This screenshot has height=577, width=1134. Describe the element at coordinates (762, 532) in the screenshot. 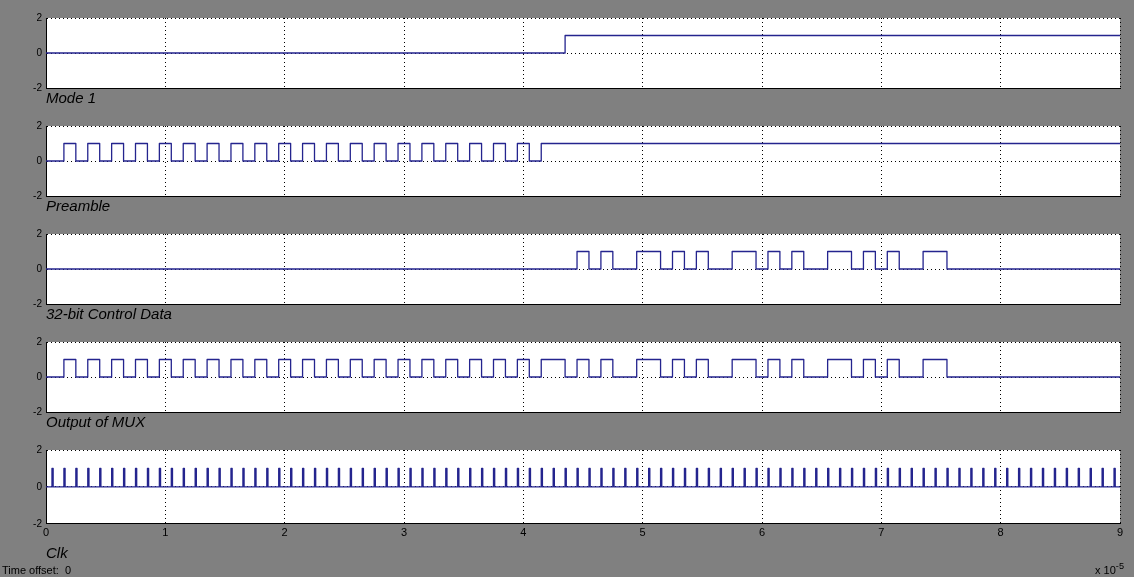

I see `x-tick-label: 6` at that location.